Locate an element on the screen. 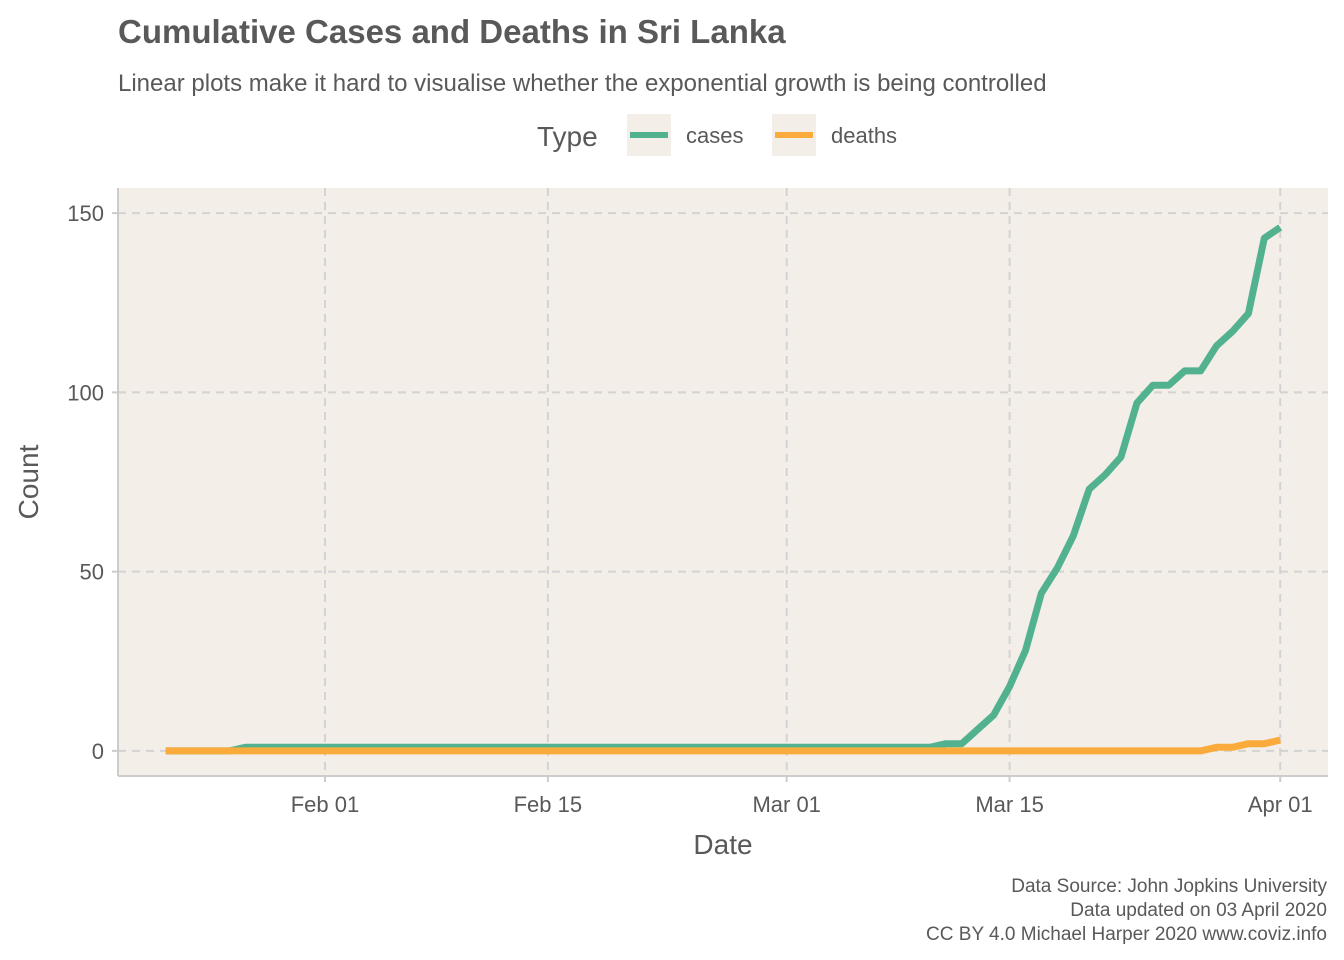 The width and height of the screenshot is (1344, 960). x-tick-label-3: Mar 15 is located at coordinates (1009, 804).